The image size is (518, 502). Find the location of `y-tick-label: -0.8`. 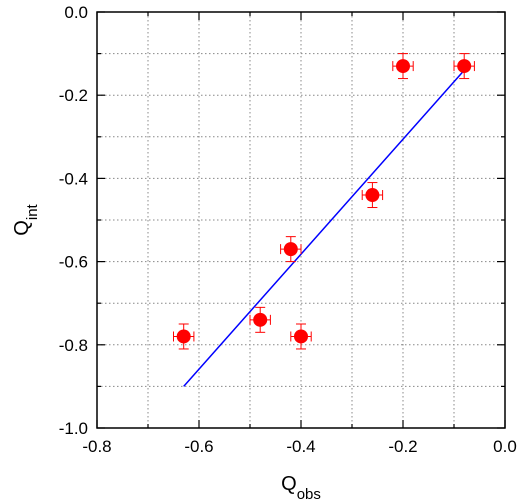

y-tick-label: -0.8 is located at coordinates (73, 345).